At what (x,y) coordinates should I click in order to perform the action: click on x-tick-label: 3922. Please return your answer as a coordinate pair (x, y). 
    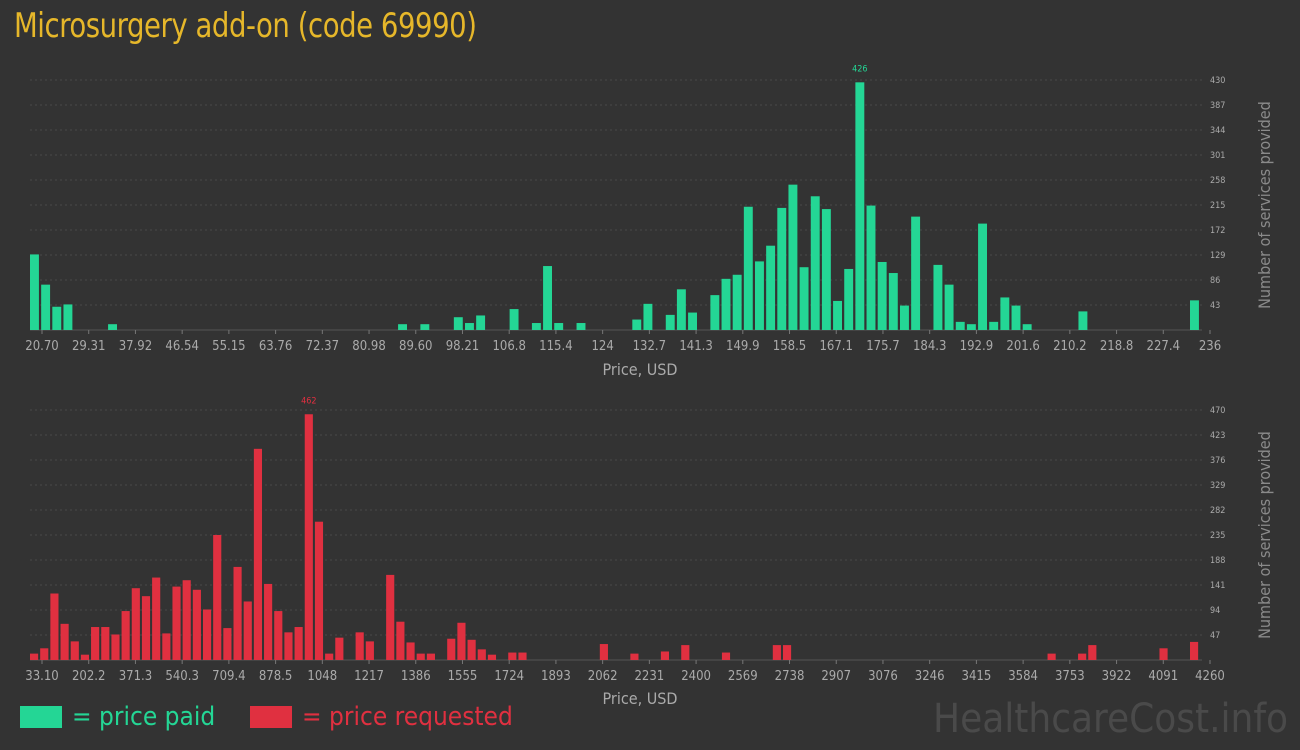
    Looking at the image, I should click on (1117, 676).